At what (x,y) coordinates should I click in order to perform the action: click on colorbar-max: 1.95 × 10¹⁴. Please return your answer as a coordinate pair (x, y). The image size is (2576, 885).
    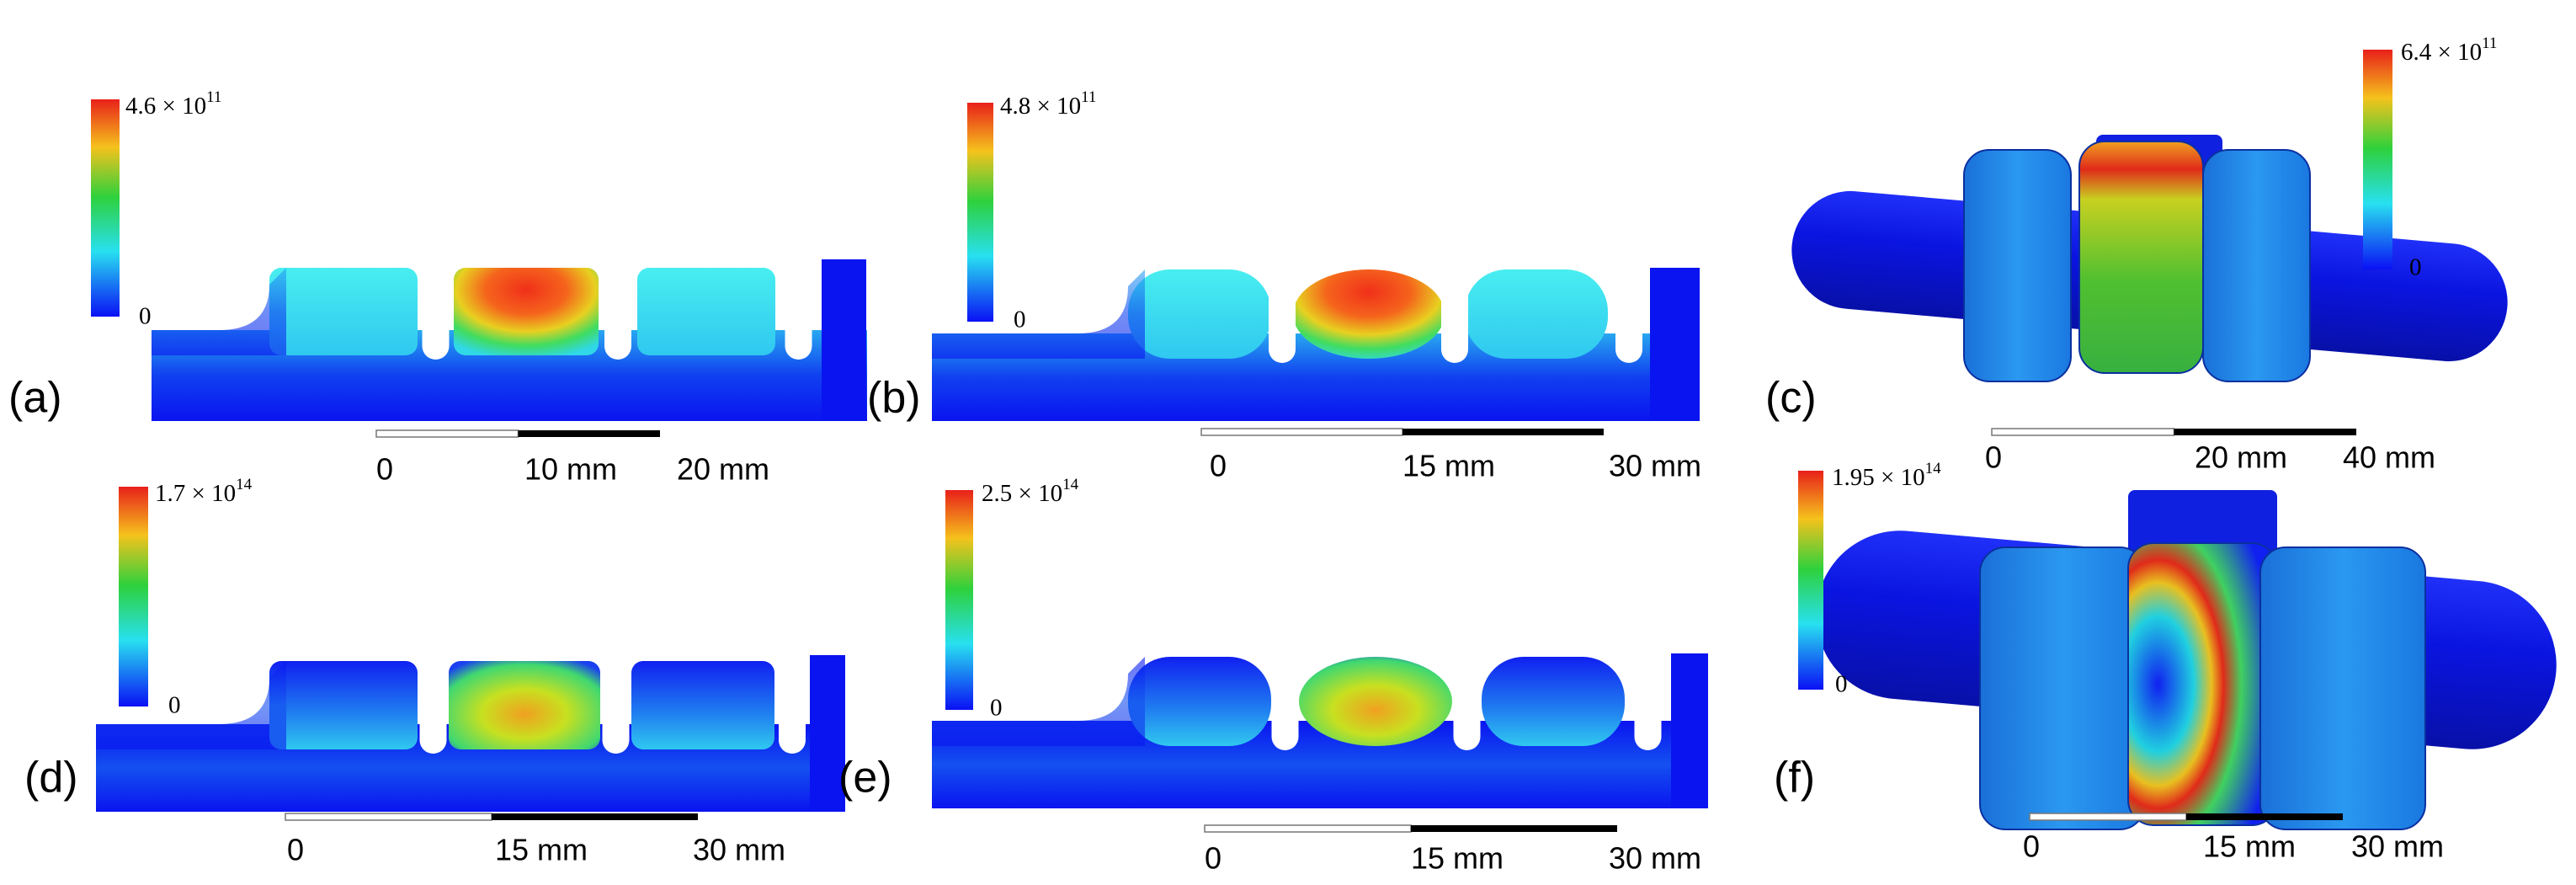
    Looking at the image, I should click on (1887, 475).